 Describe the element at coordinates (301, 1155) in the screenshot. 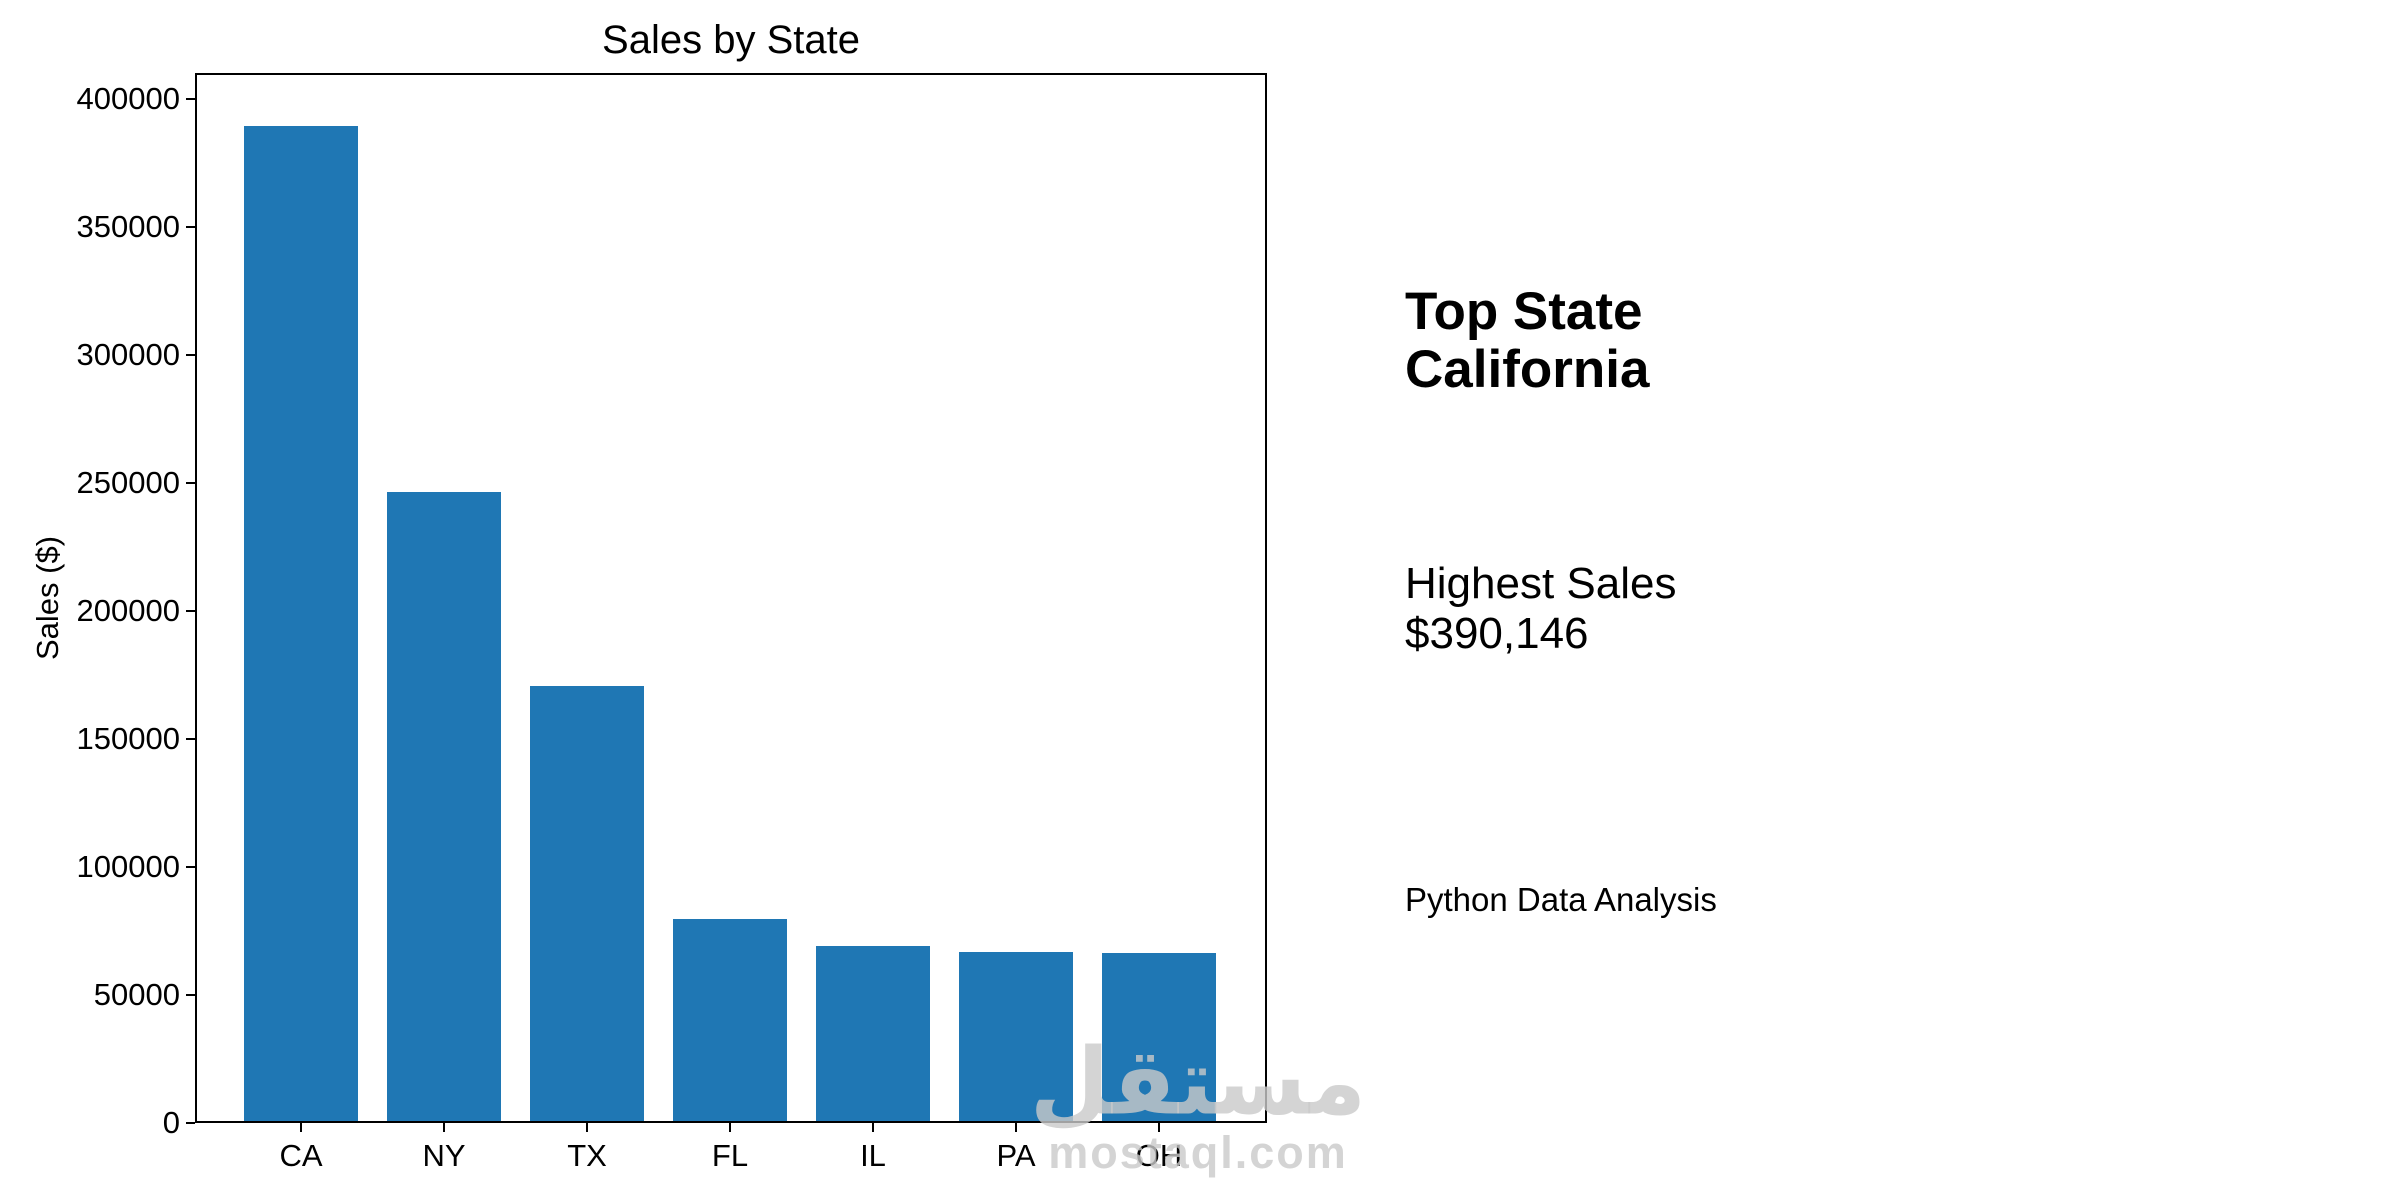

I see `x-tick-label-CA: CA` at that location.